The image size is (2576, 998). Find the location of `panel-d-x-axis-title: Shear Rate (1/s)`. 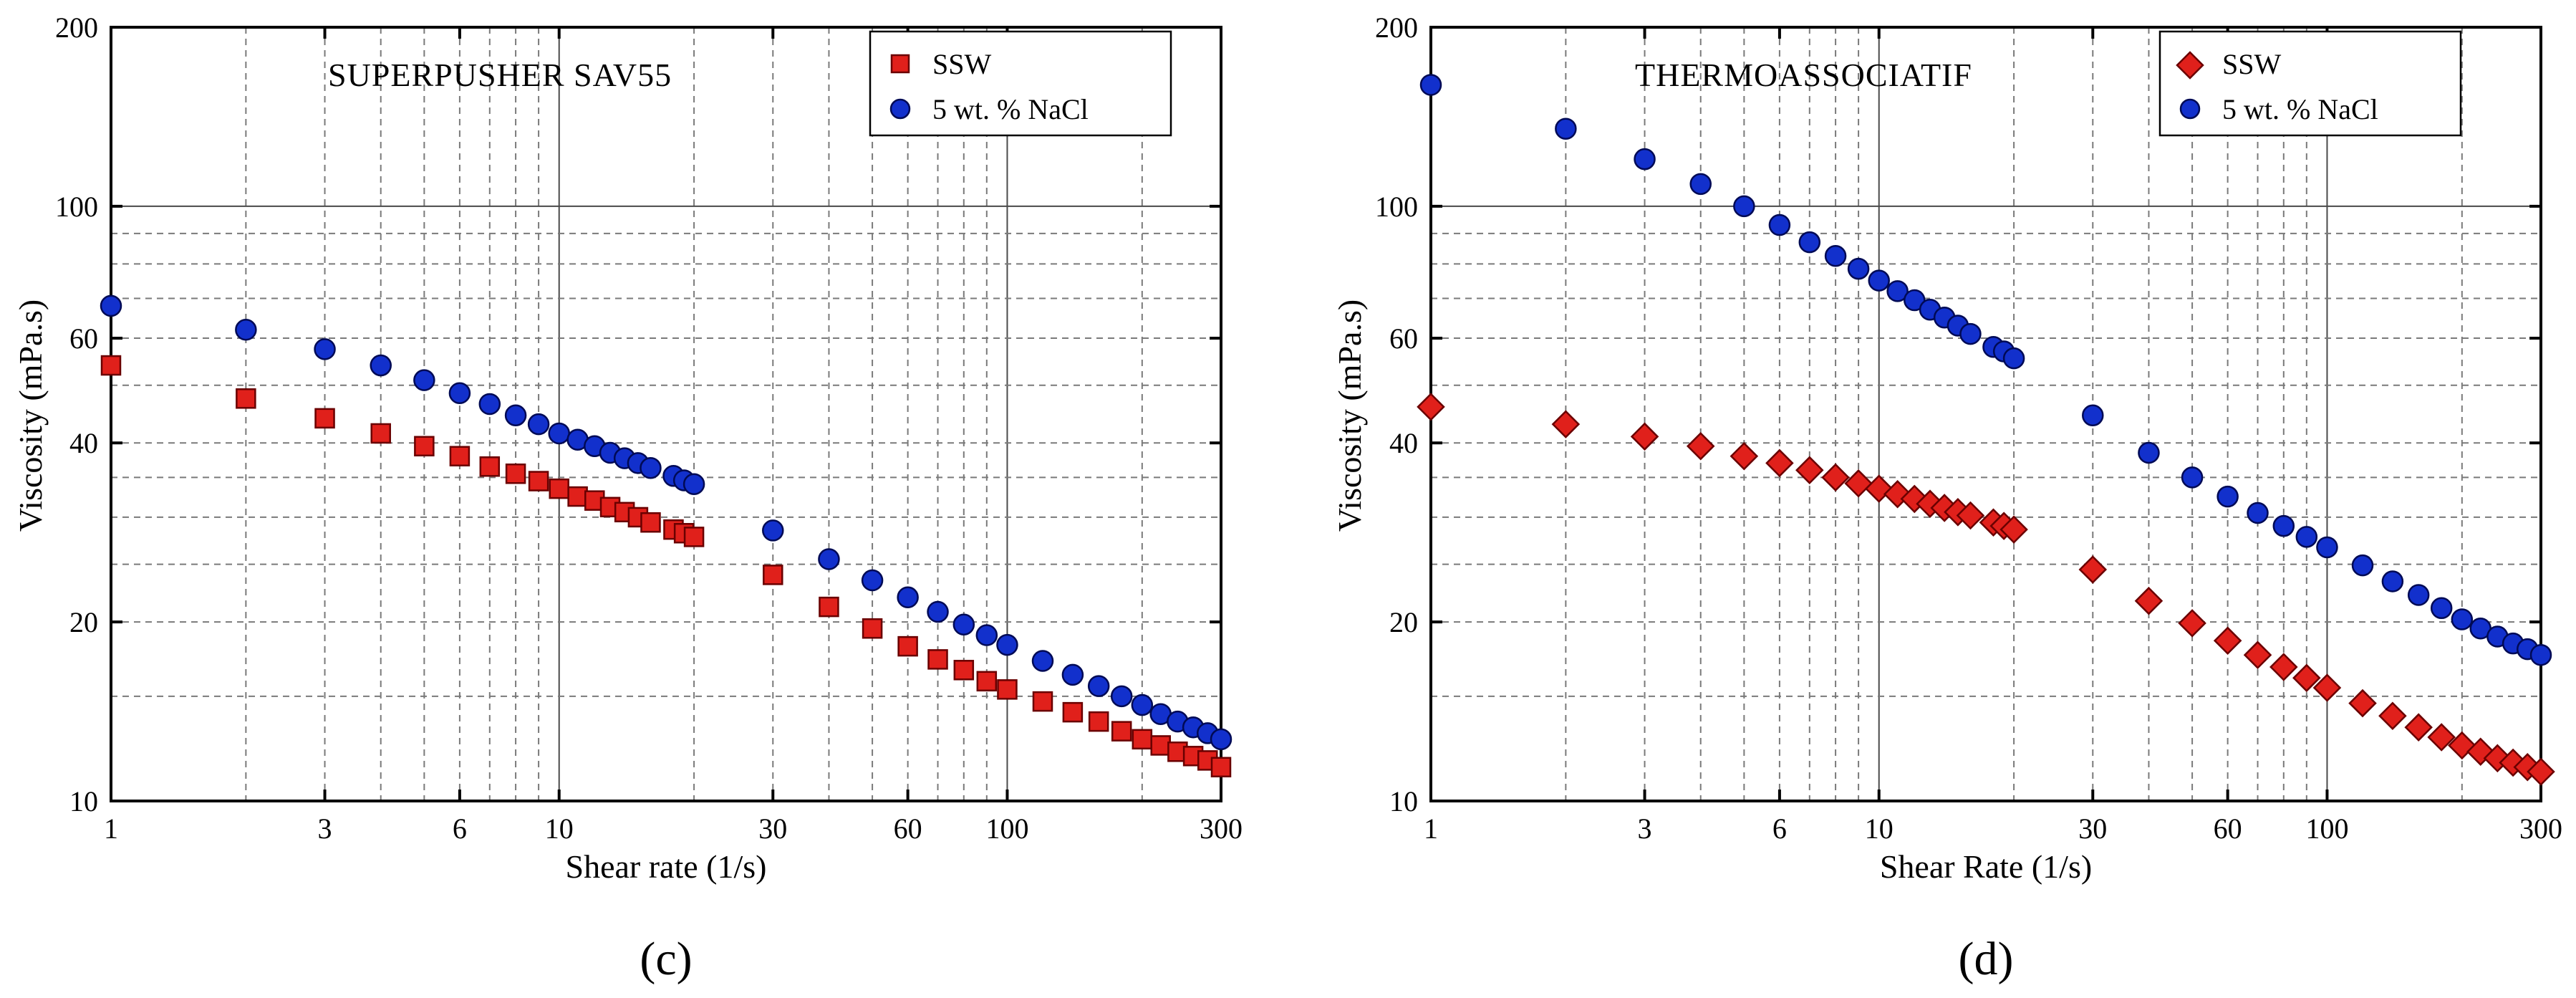

panel-d-x-axis-title: Shear Rate (1/s) is located at coordinates (1986, 866).